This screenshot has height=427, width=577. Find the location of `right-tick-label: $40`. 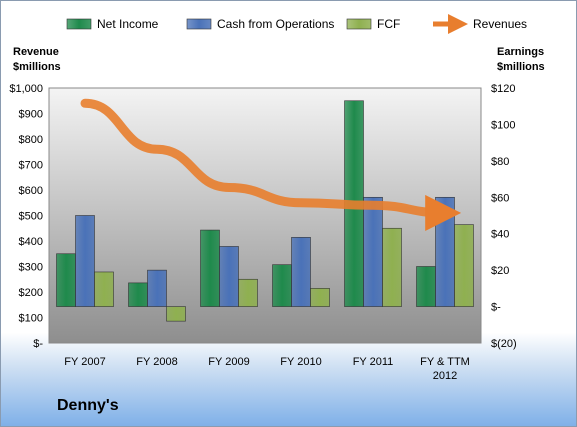

right-tick-label: $40 is located at coordinates (500, 235).